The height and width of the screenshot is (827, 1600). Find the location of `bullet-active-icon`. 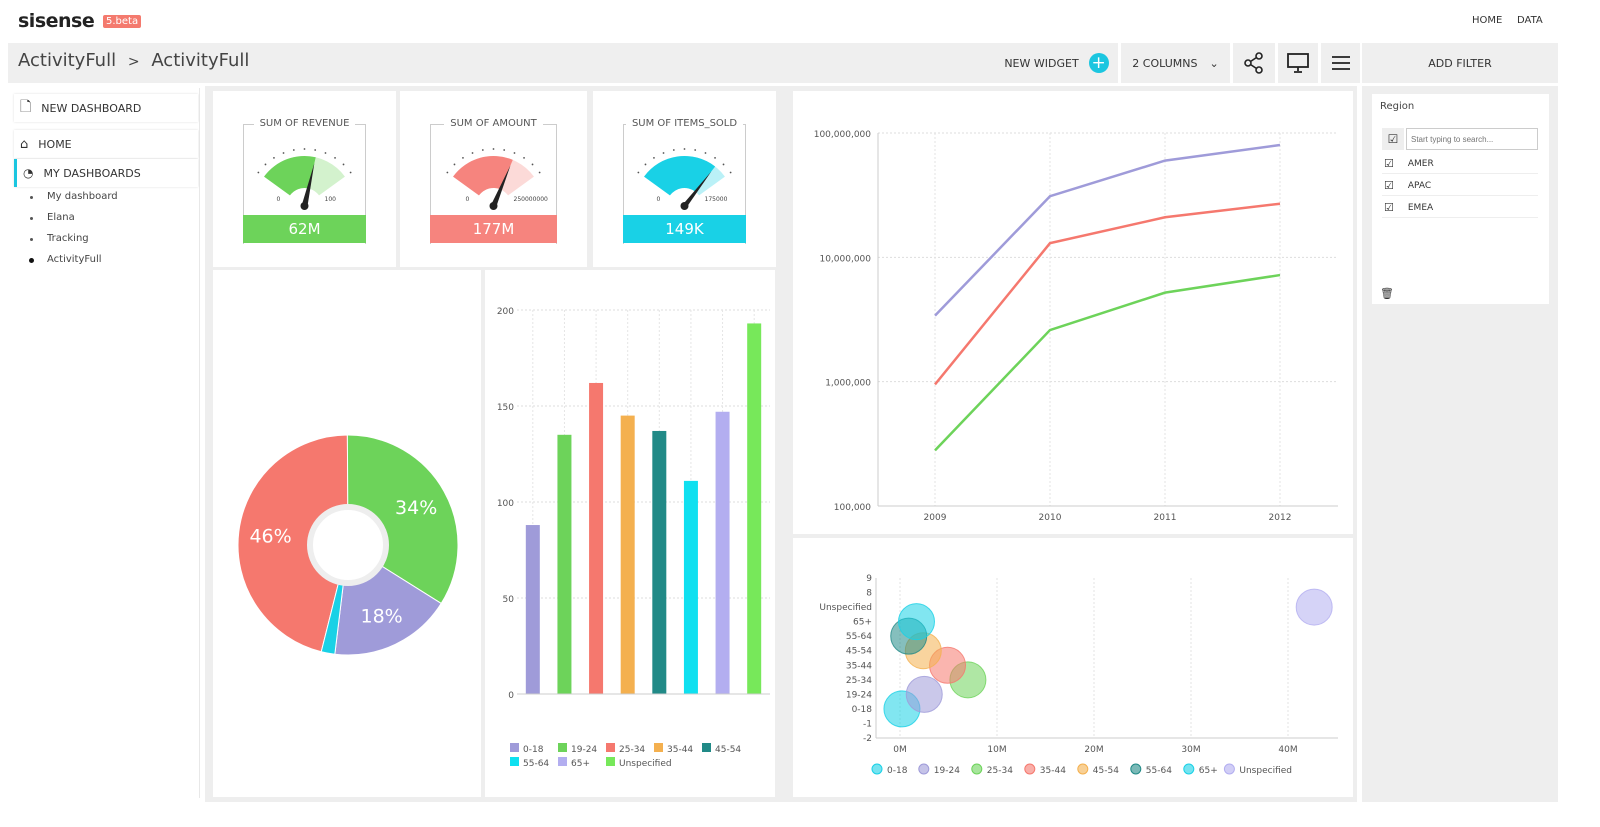

bullet-active-icon is located at coordinates (31, 260).